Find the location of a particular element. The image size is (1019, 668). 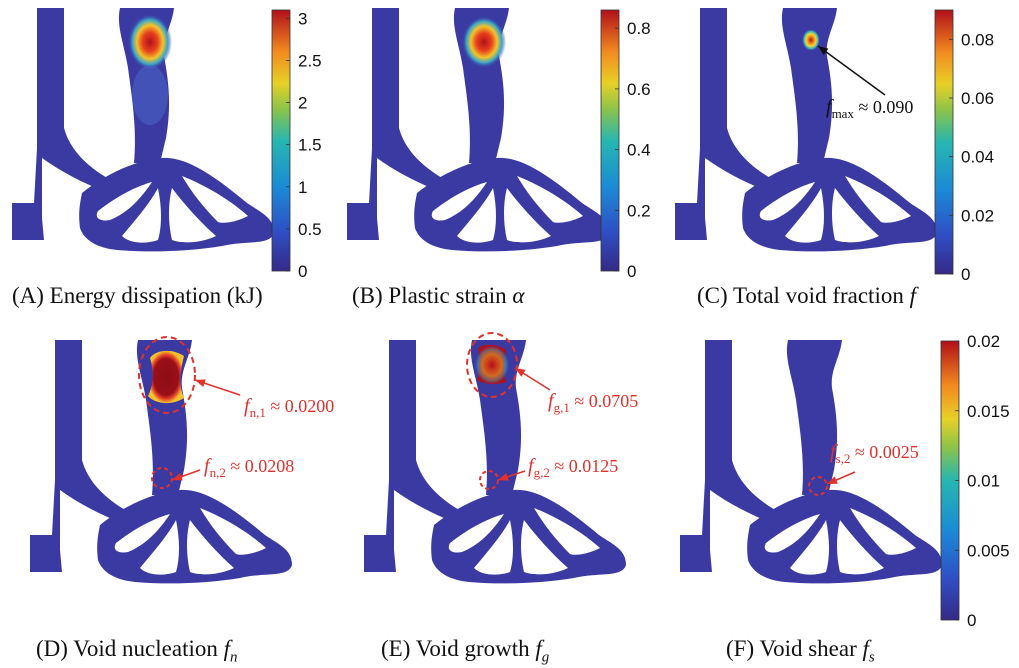

colorbar-tick-label: 2 is located at coordinates (302, 103).